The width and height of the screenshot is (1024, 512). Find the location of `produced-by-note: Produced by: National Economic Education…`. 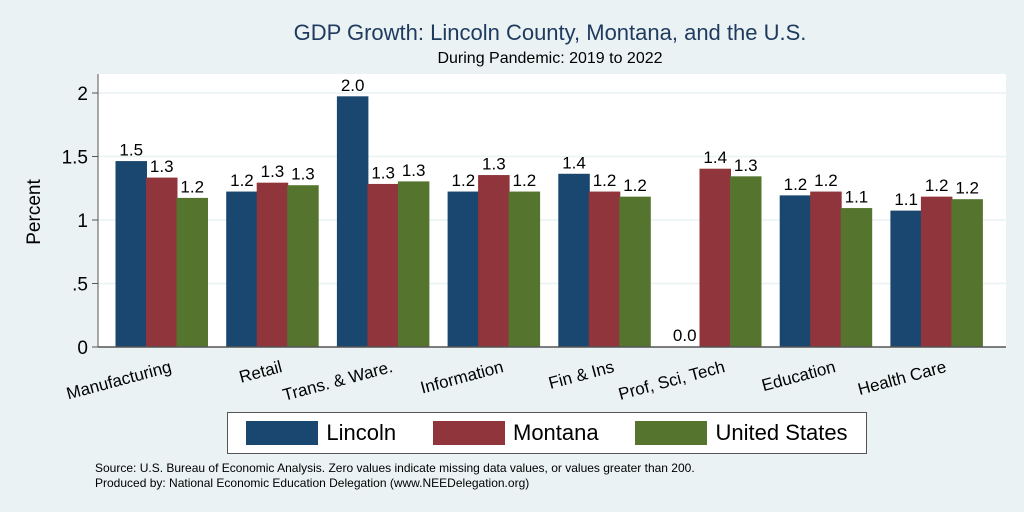

produced-by-note: Produced by: National Economic Education… is located at coordinates (312, 483).